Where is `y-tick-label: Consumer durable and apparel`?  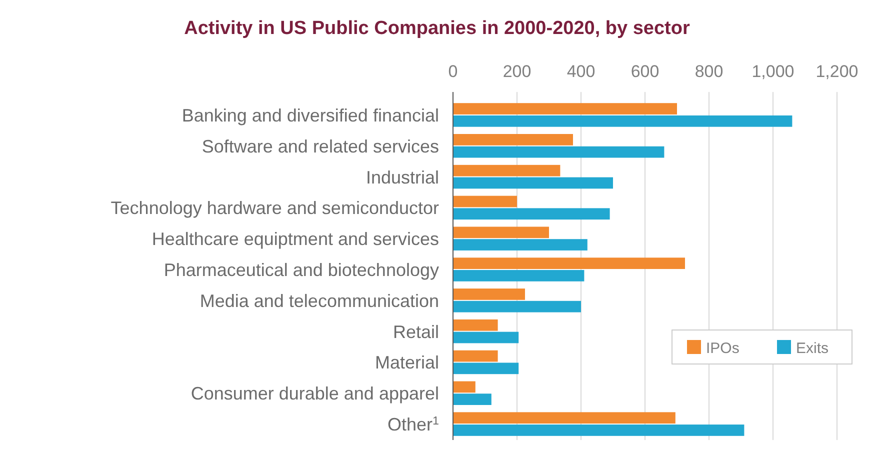
y-tick-label: Consumer durable and apparel is located at coordinates (314, 394).